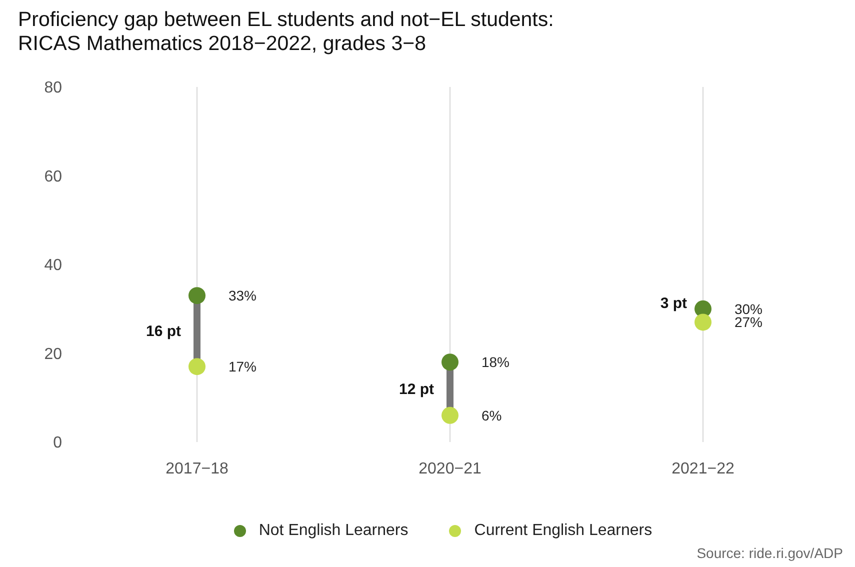  Describe the element at coordinates (197, 469) in the screenshot. I see `x-tick-label: 2017−18` at that location.